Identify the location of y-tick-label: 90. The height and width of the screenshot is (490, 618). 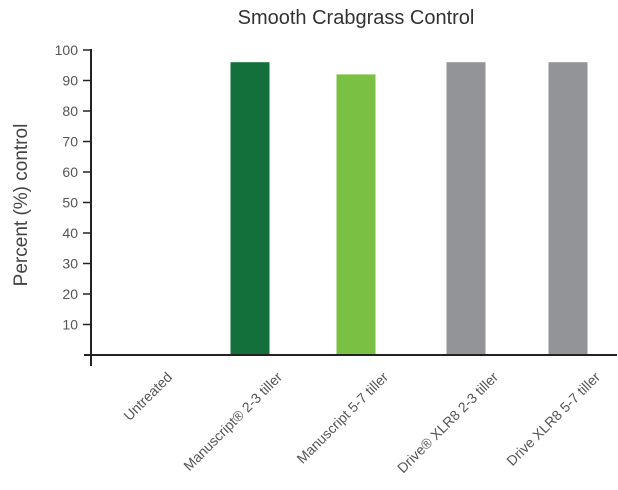
(70, 81).